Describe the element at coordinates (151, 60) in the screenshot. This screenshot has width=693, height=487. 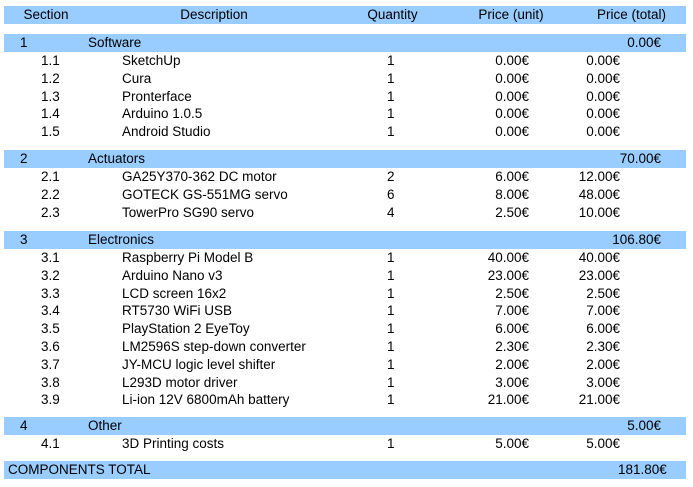
I see `item-description: SketchUp` at that location.